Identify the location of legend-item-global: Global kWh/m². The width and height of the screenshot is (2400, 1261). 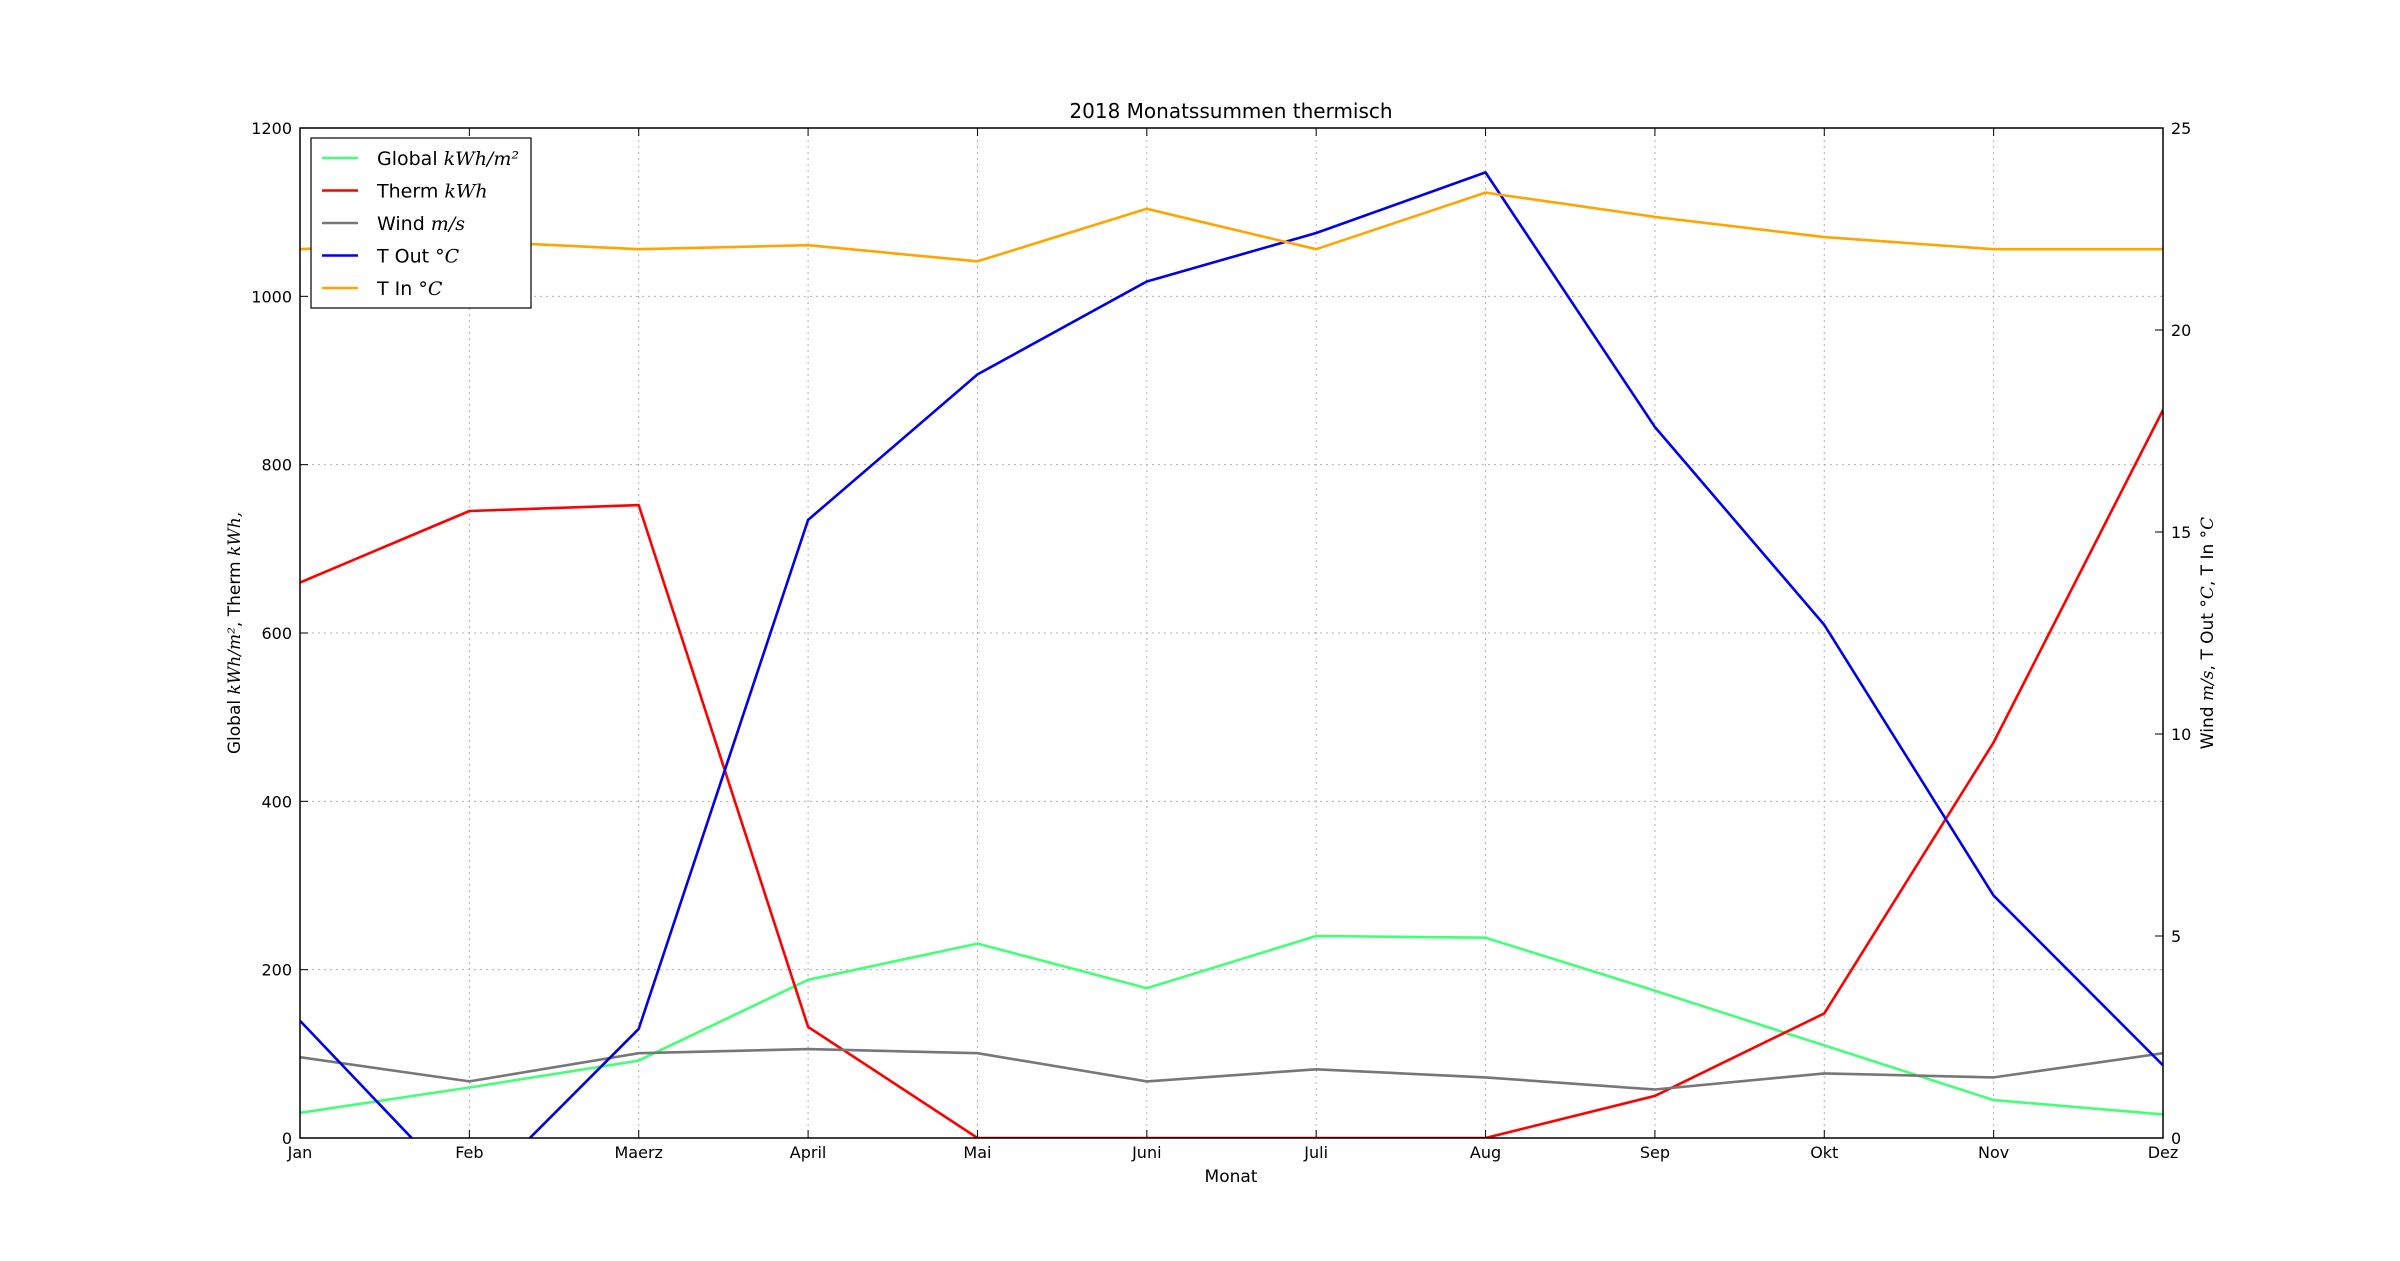
(420, 159).